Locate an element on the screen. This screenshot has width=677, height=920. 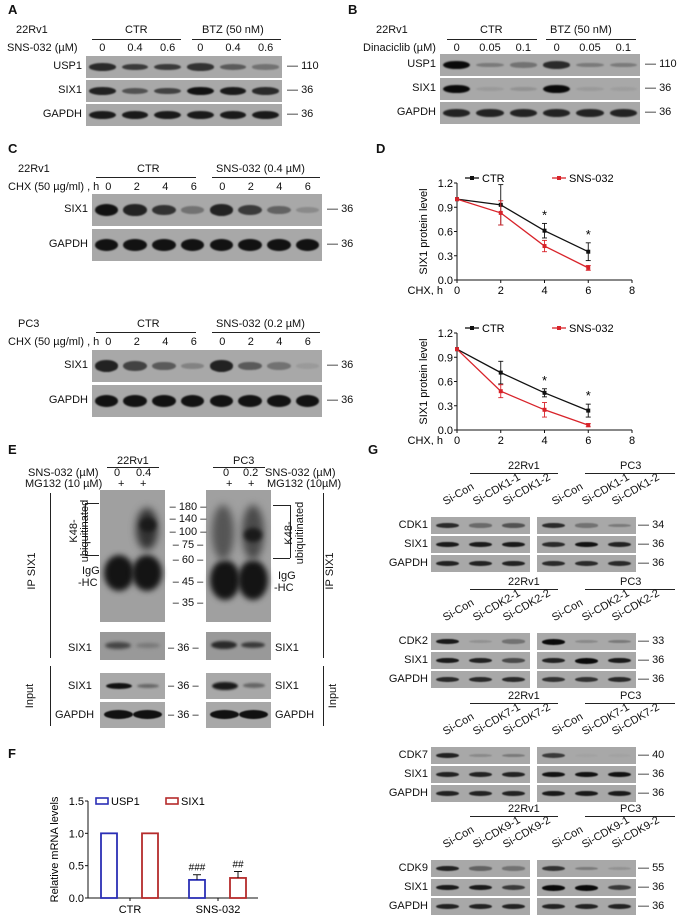
ip-six1-blot is located at coordinates (238, 646).